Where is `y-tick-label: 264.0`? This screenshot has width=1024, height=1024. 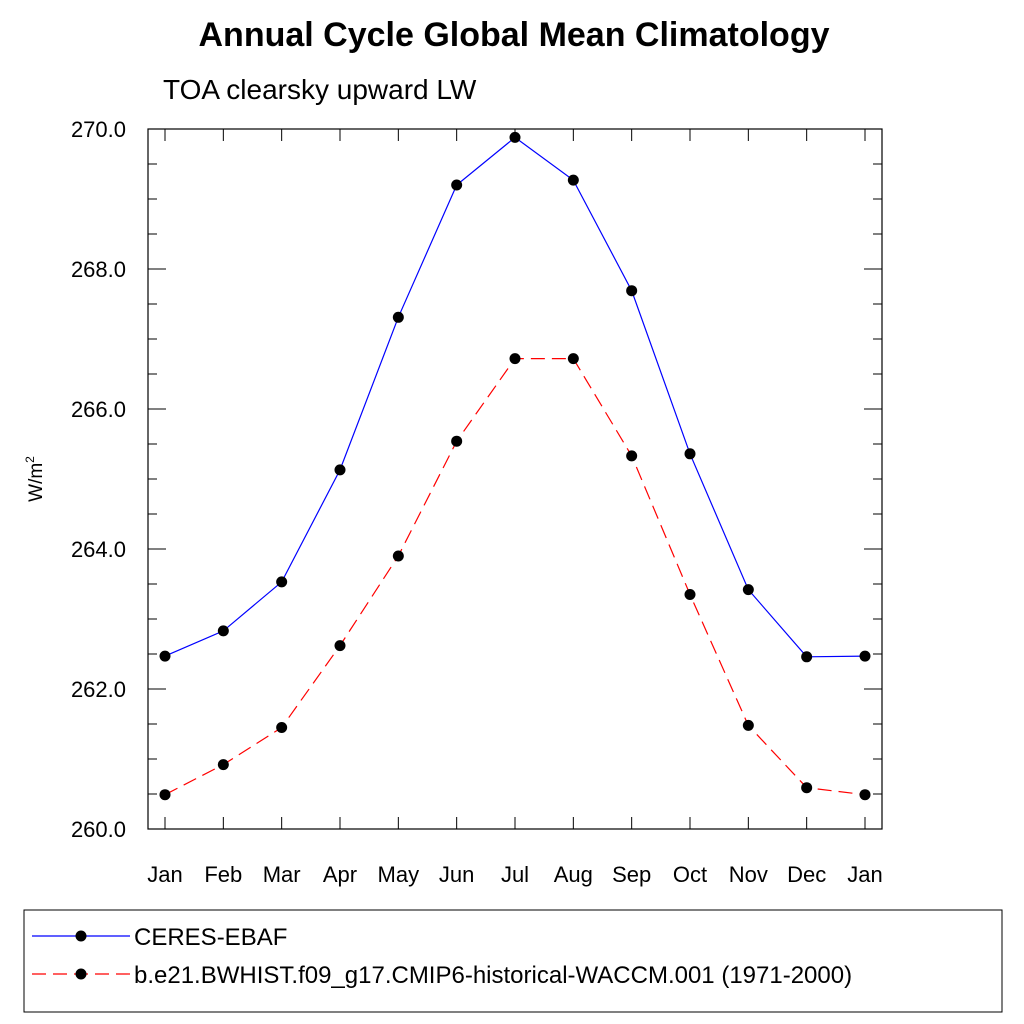
y-tick-label: 264.0 is located at coordinates (98, 549).